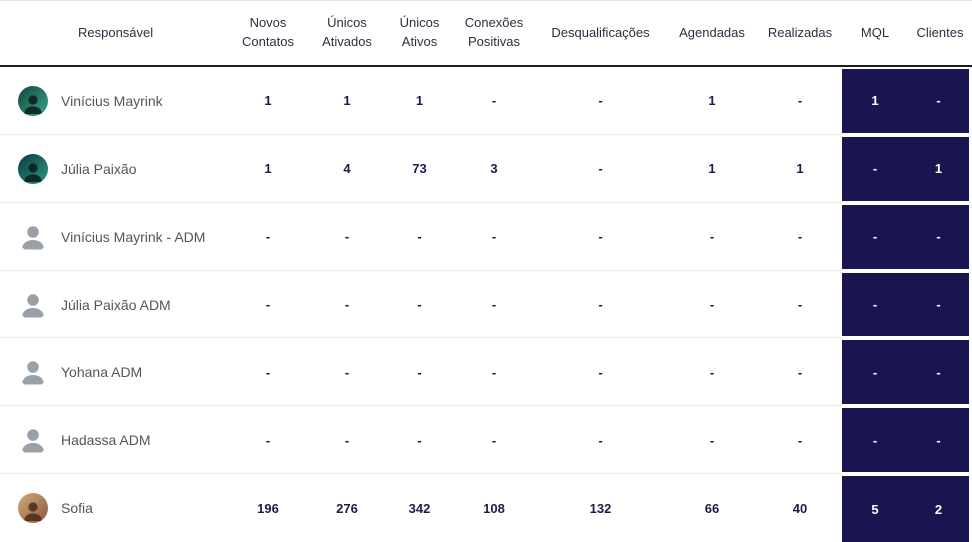 This screenshot has width=972, height=542. I want to click on column-header-desqualificacoes: Desqualificações, so click(600, 32).